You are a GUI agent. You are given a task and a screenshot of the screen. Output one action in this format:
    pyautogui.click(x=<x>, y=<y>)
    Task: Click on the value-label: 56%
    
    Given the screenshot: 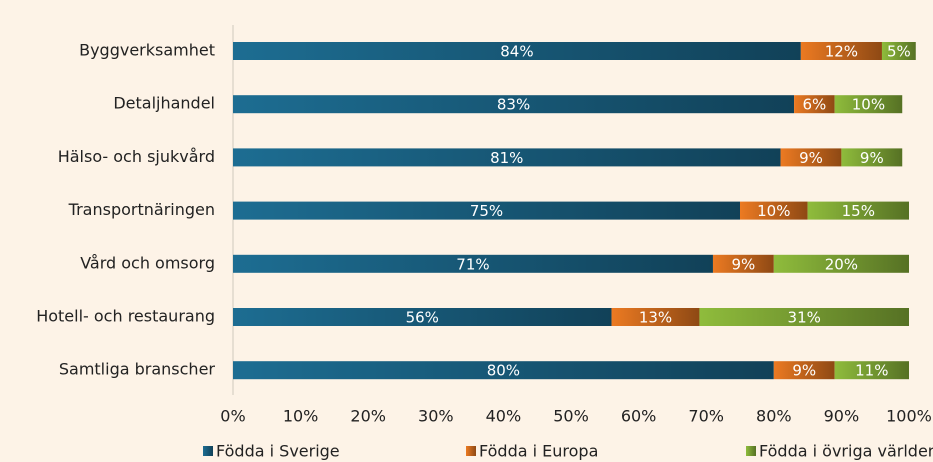 What is the action you would take?
    pyautogui.click(x=422, y=318)
    